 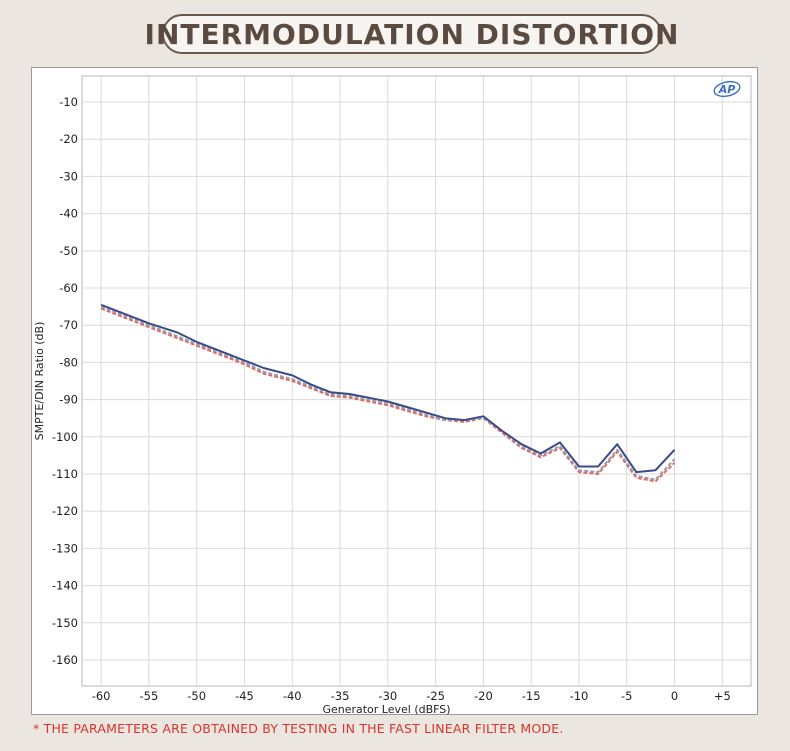 What do you see at coordinates (68, 251) in the screenshot?
I see `y-tick-label: -50` at bounding box center [68, 251].